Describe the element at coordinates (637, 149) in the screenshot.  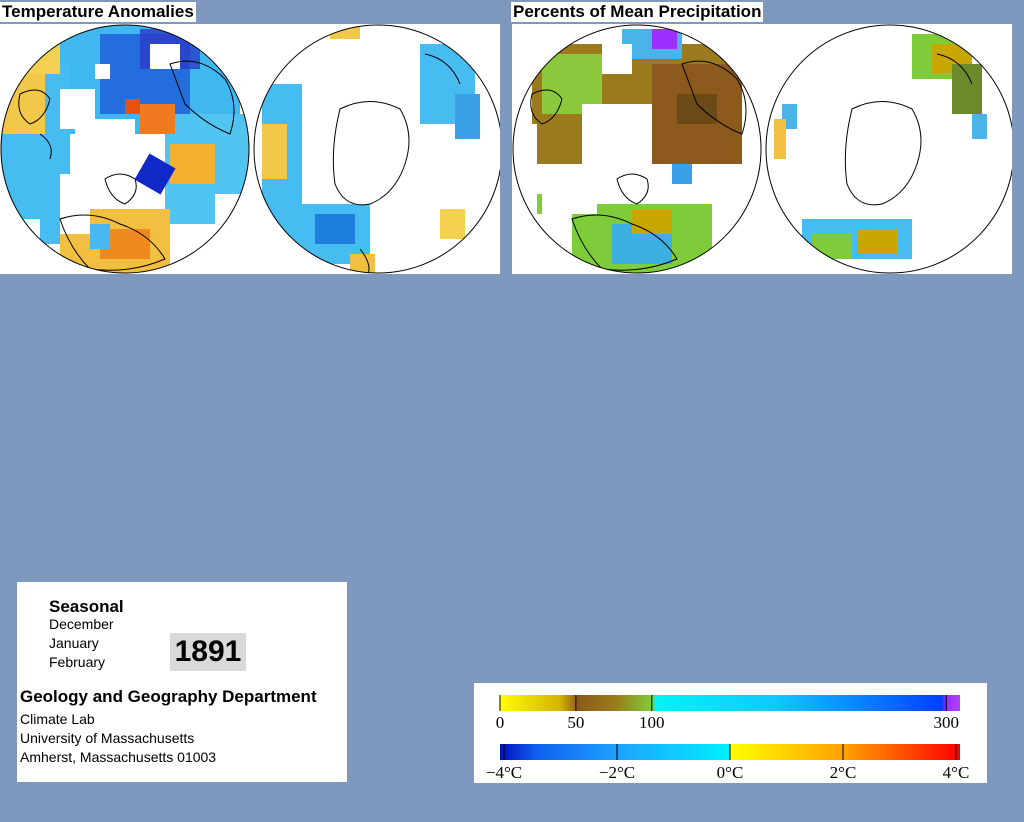
I see `precipitation-northern-hemisphere` at that location.